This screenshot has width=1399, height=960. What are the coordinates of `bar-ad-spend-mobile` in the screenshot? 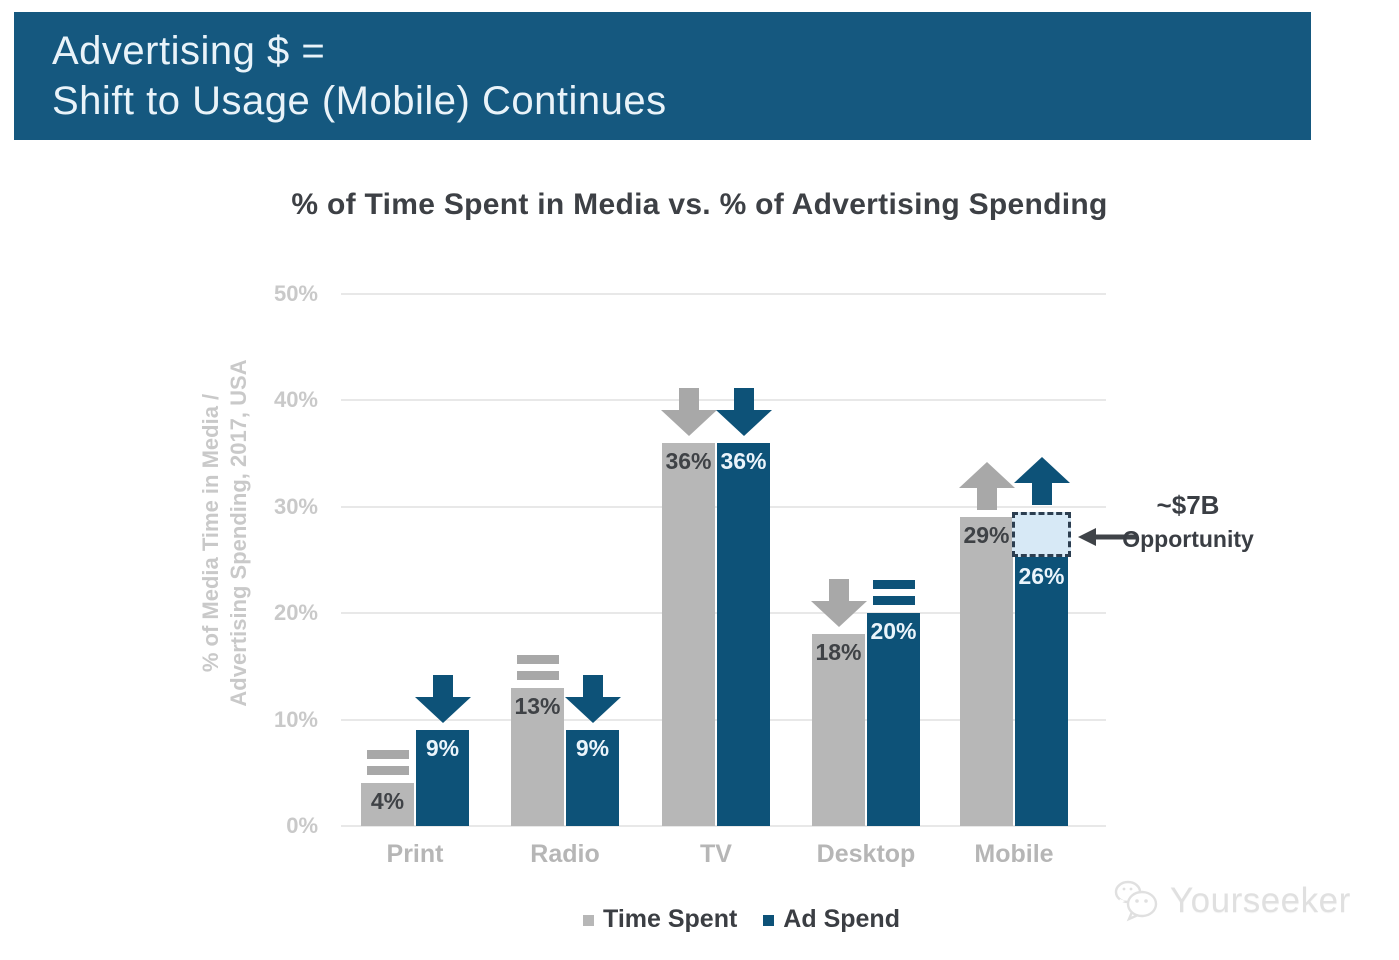 It's located at (1041, 687).